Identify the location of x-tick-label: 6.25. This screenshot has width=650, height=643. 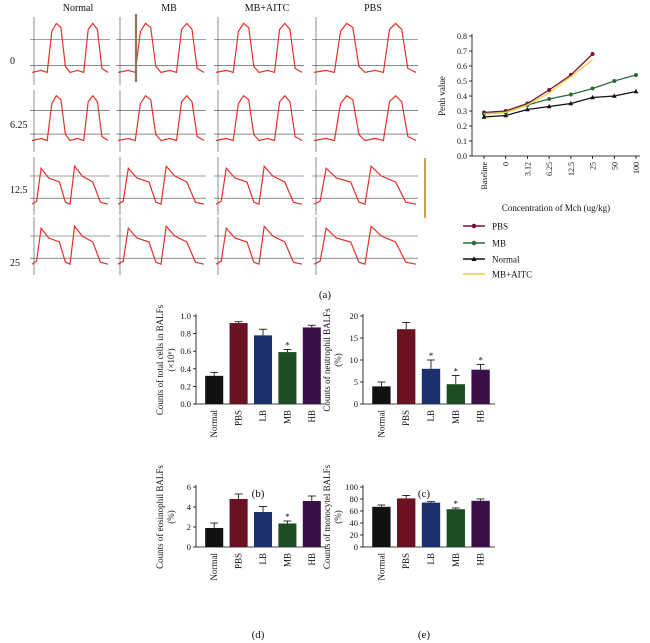
(549, 169).